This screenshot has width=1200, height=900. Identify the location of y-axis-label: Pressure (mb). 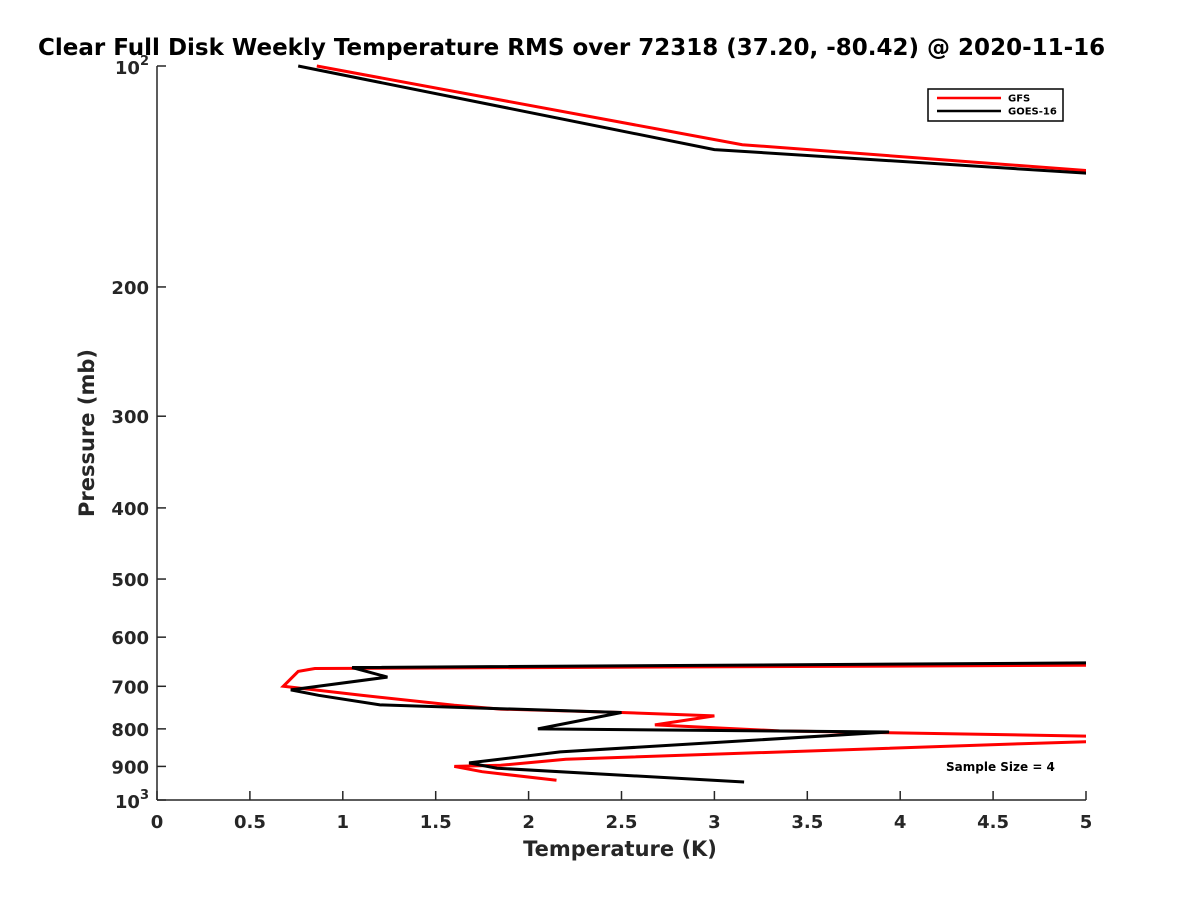
(87, 433).